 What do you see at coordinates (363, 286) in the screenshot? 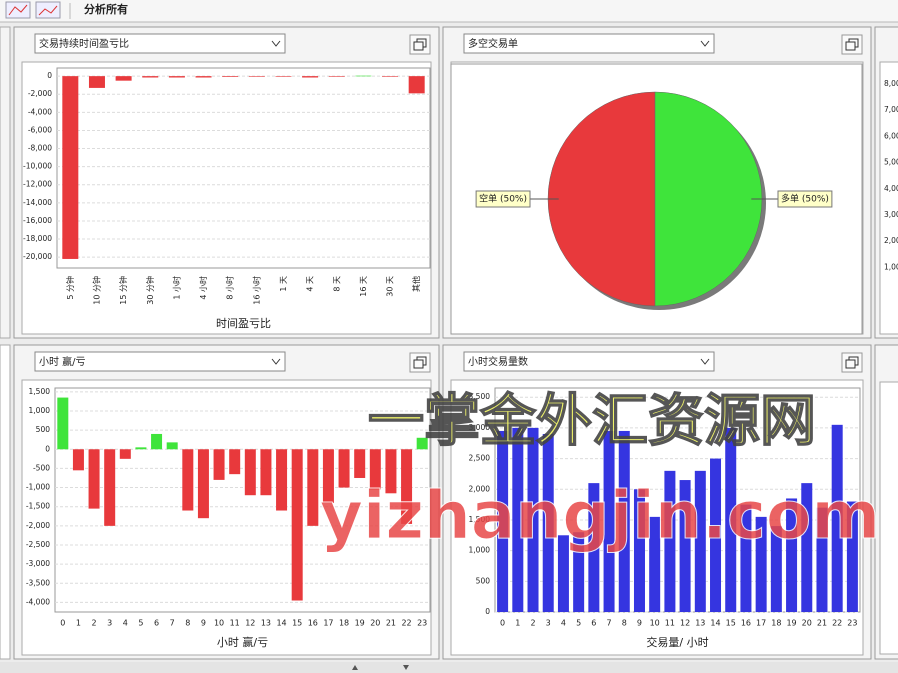
I see `x-tick-label: 16 天` at bounding box center [363, 286].